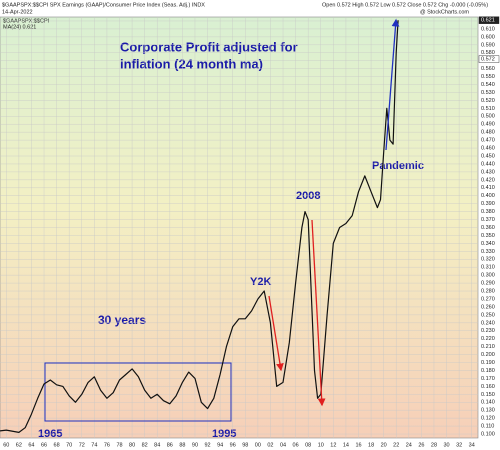 This screenshot has height=450, width=500. I want to click on source: @ StockCharts.com, so click(444, 12).